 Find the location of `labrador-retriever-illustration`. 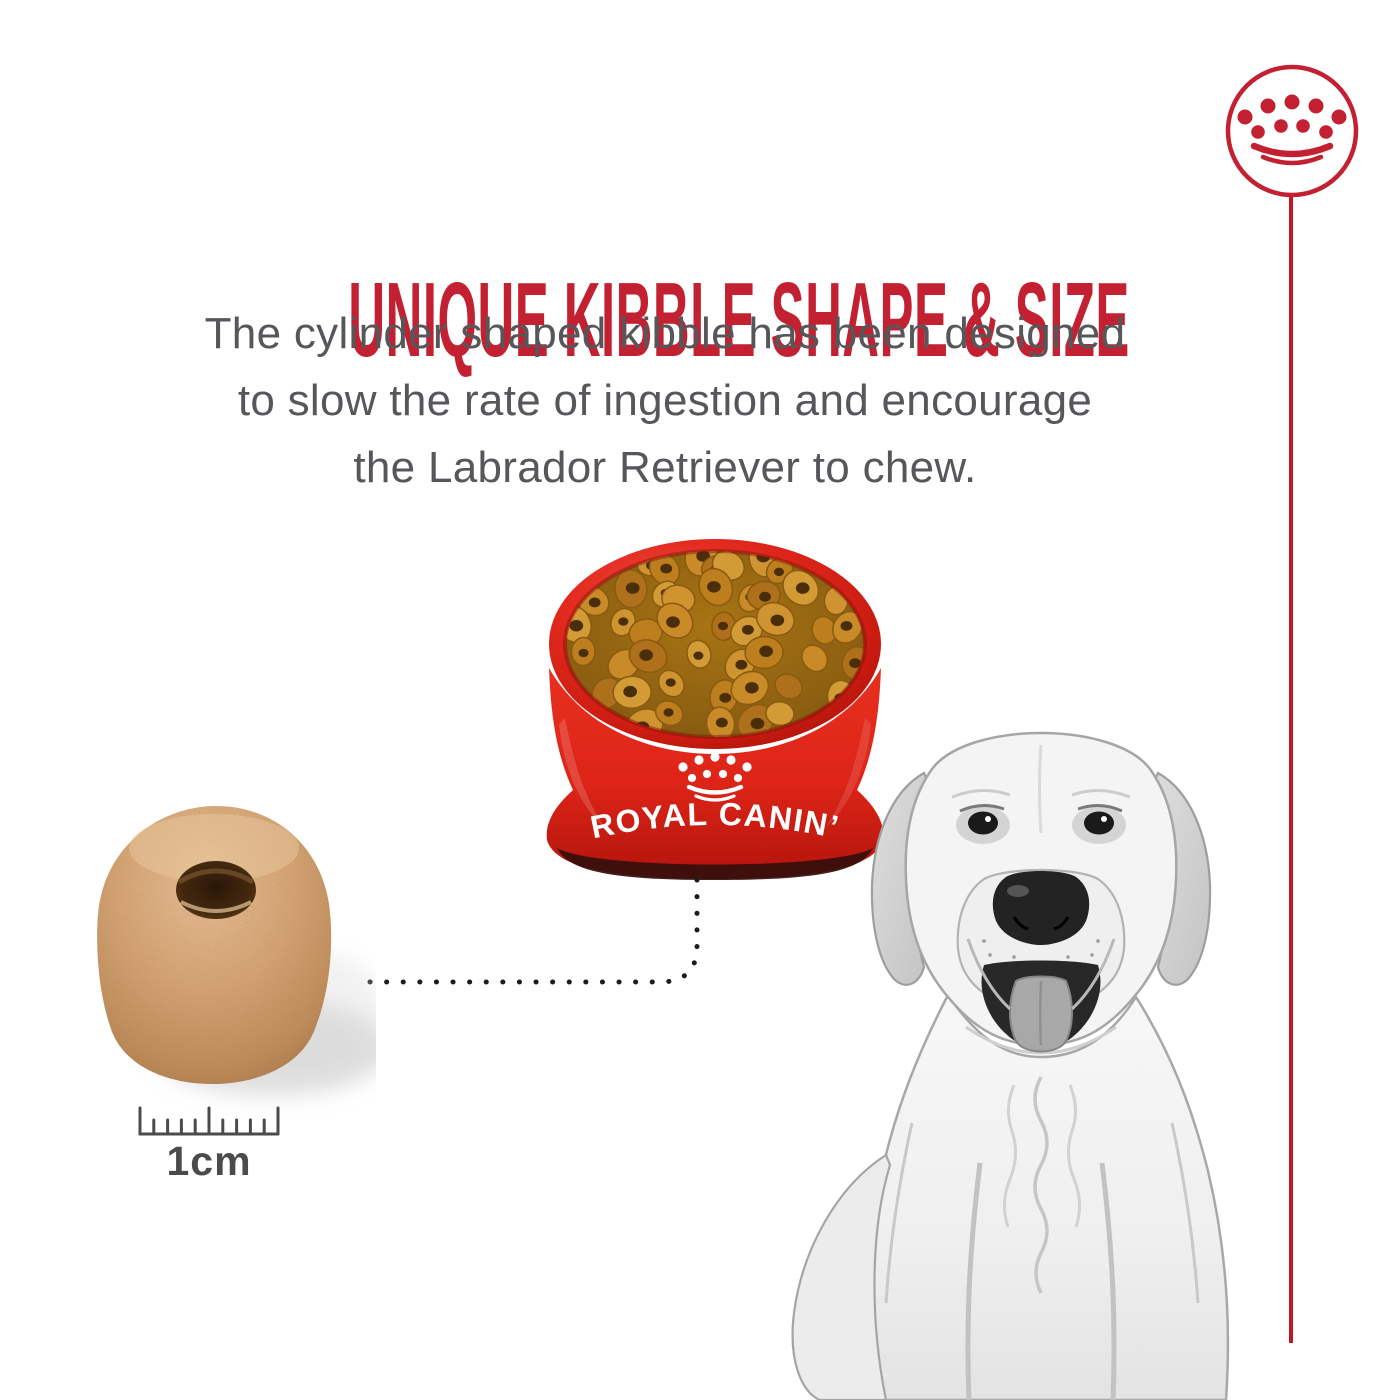

labrador-retriever-illustration is located at coordinates (1010, 1065).